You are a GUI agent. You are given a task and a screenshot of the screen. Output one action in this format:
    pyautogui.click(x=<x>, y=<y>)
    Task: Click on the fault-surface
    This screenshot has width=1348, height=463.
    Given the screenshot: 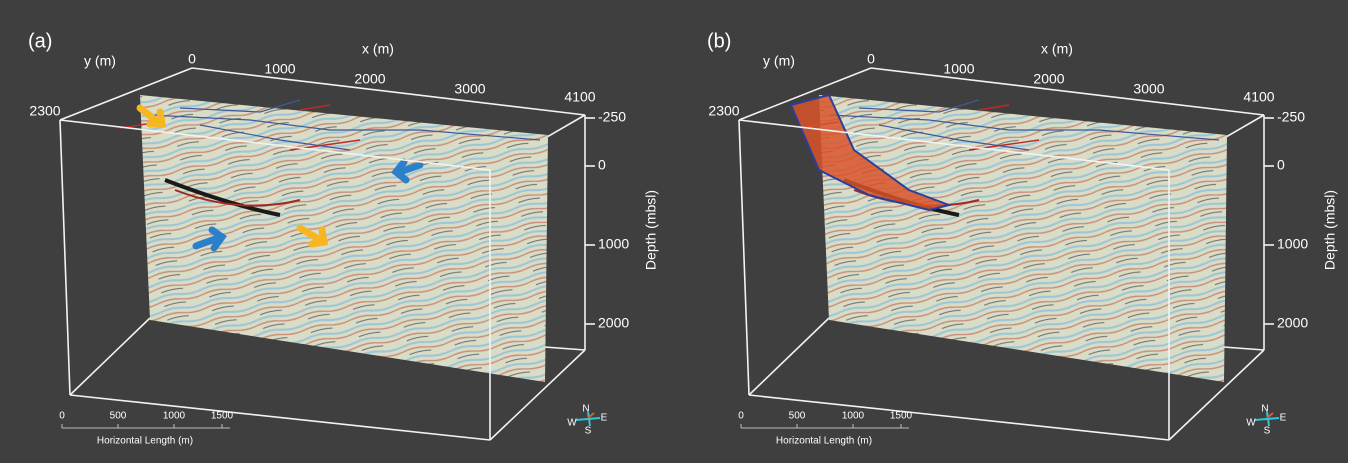 What is the action you would take?
    pyautogui.click(x=871, y=152)
    